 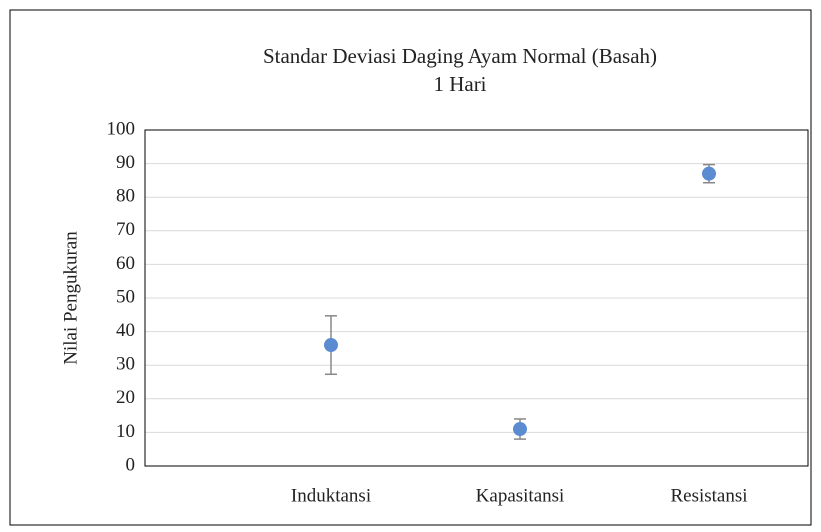 What do you see at coordinates (708, 495) in the screenshot?
I see `x-tick-label: Resistansi` at bounding box center [708, 495].